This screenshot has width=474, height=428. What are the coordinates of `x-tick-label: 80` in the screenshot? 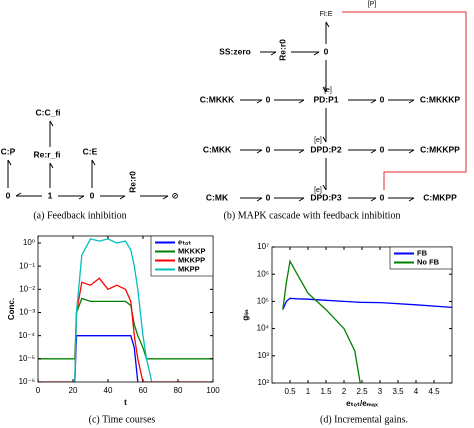 It's located at (178, 390).